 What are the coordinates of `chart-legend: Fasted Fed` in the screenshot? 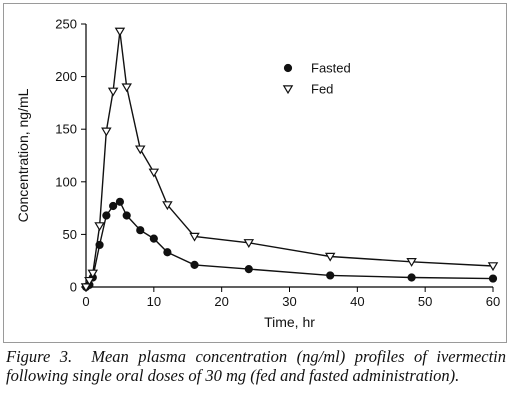 It's located at (316, 79).